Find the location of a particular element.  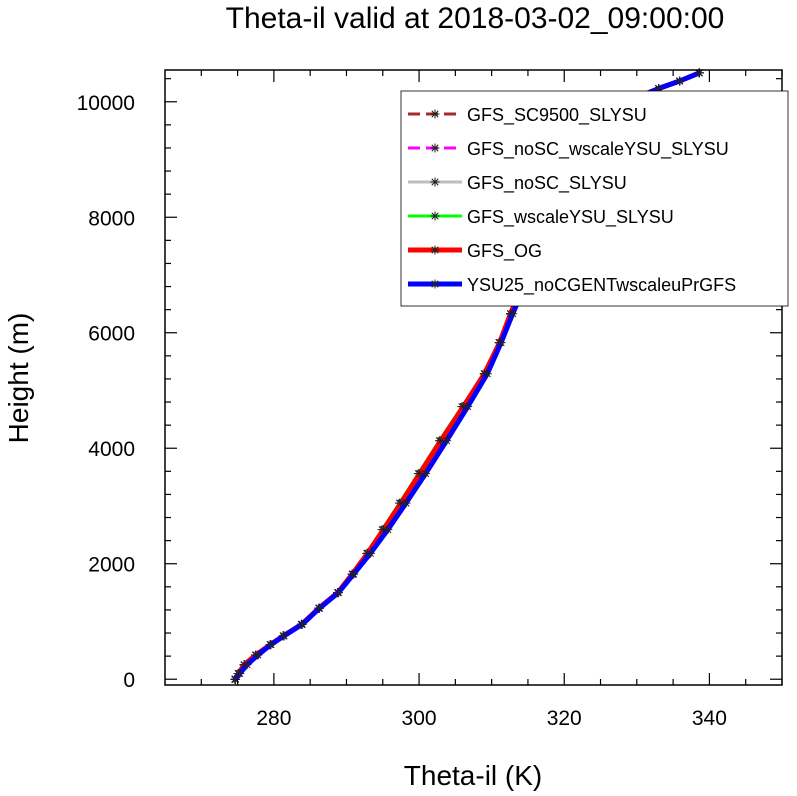

legend-label: YSU25_noCGENTwscaleuPrGFS is located at coordinates (601, 285).